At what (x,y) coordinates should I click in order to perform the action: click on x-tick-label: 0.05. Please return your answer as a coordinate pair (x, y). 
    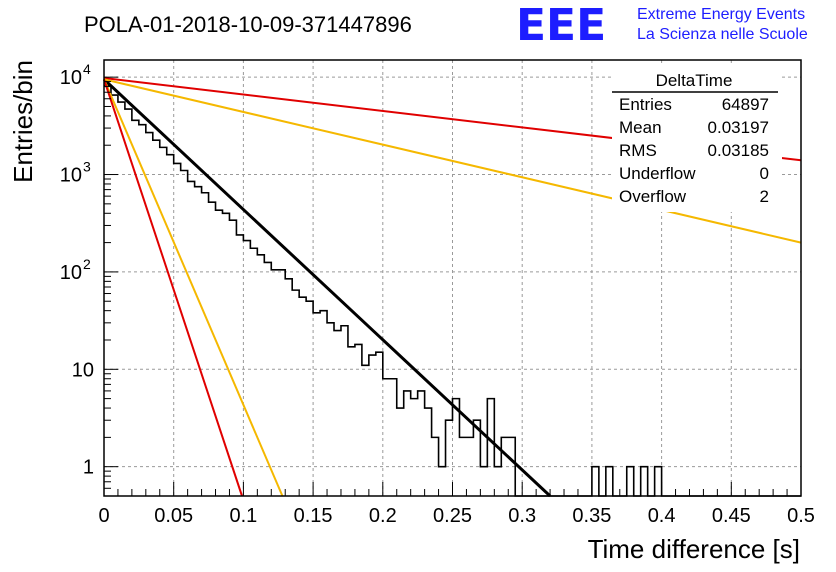
    Looking at the image, I should click on (173, 516).